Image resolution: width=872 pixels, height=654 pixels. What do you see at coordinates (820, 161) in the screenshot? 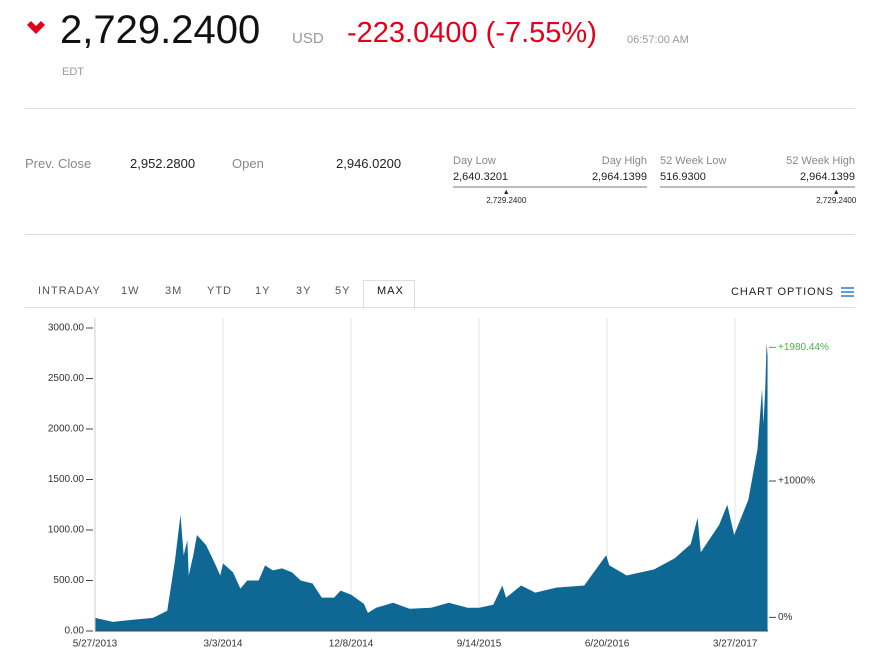
I see `range-label: 52 Week High` at bounding box center [820, 161].